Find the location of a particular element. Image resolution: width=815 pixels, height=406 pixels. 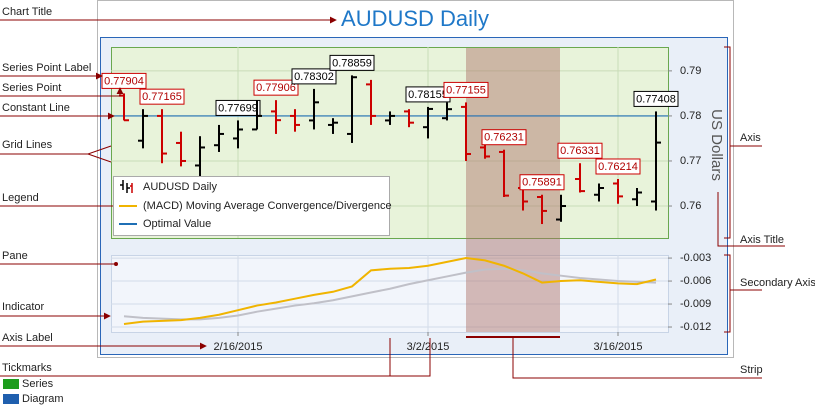

signal-line is located at coordinates (390, 294).